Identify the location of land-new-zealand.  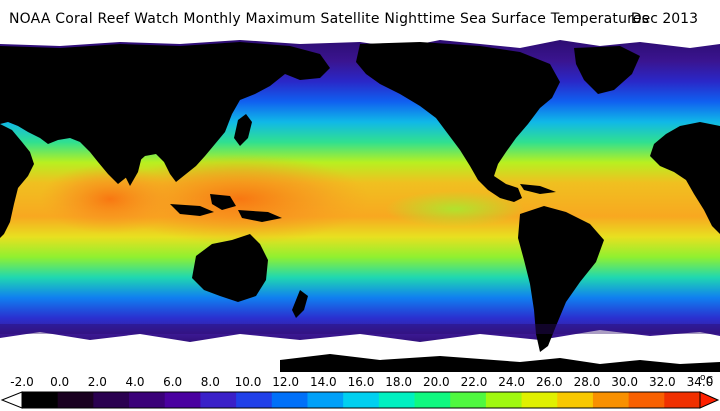
(300, 304).